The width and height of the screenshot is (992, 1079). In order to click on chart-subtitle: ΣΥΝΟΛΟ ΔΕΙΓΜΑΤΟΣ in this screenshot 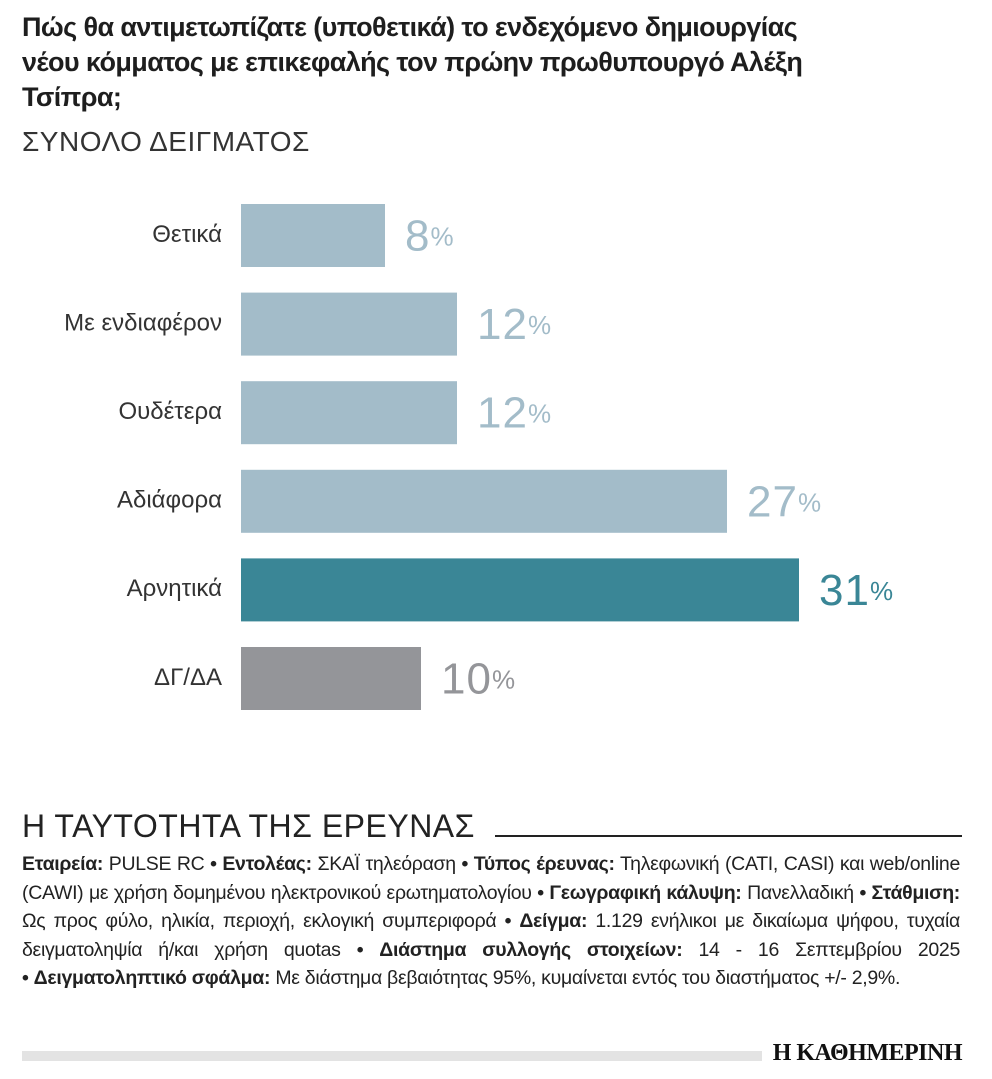, I will do `click(166, 141)`.